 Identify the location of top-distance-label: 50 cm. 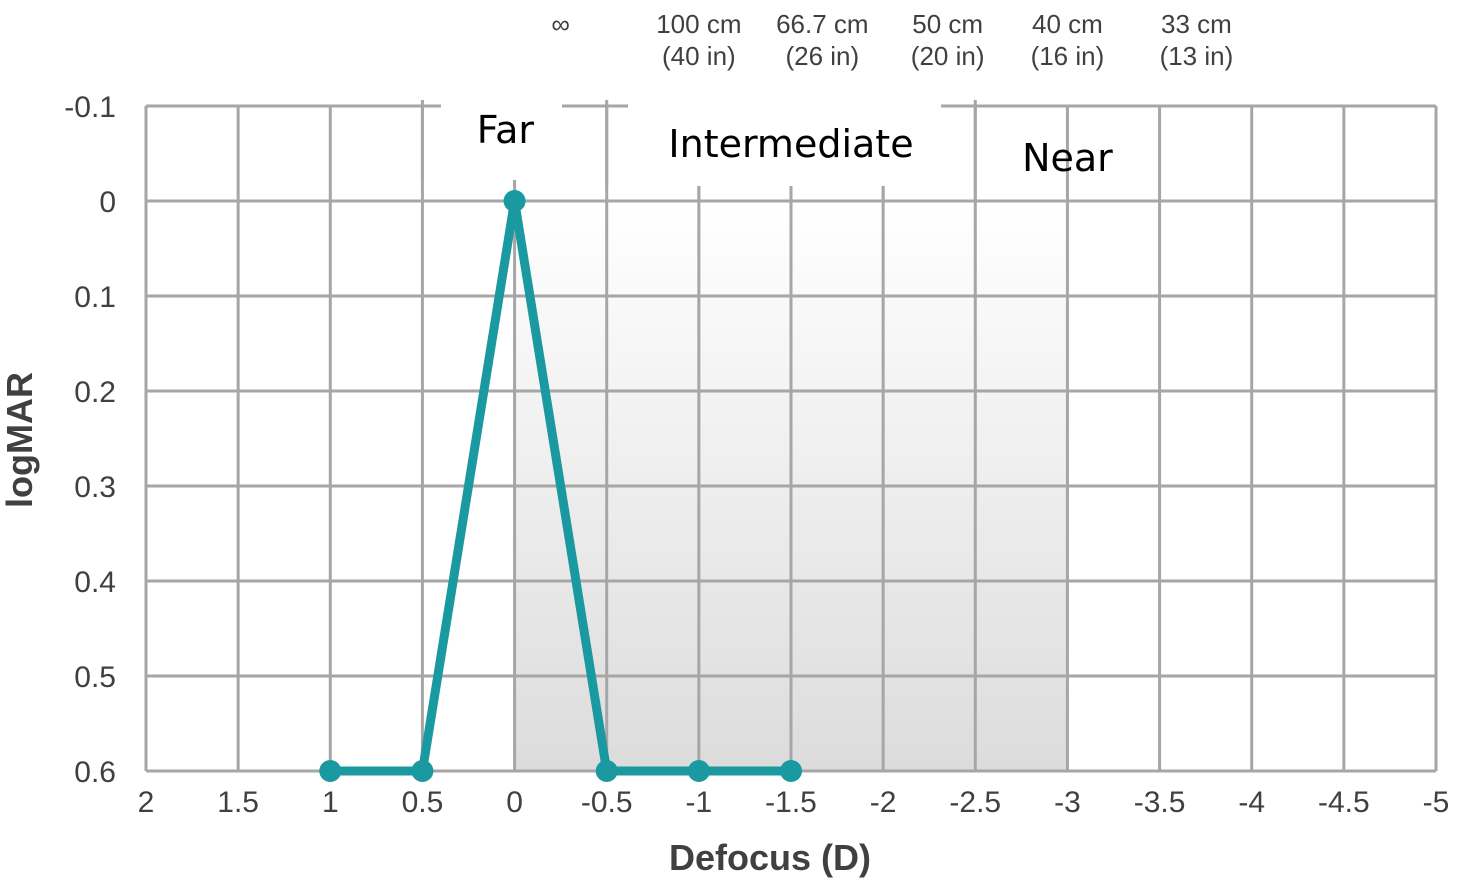
(947, 24).